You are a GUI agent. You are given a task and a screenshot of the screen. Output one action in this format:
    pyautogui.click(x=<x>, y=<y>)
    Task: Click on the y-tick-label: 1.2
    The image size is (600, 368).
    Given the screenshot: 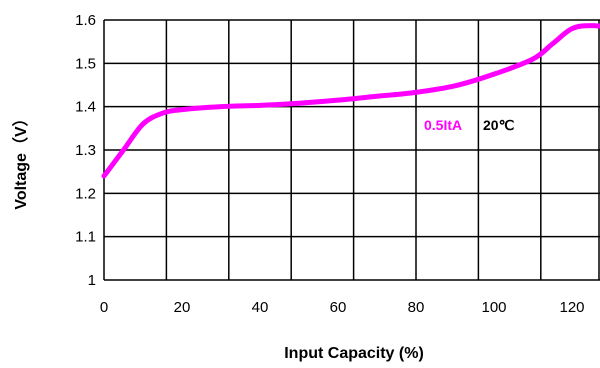 What is the action you would take?
    pyautogui.click(x=85, y=193)
    